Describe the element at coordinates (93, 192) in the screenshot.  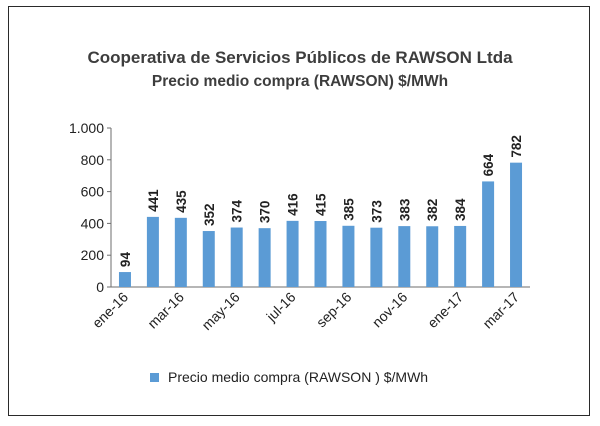
I see `y-tick-label: 600` at that location.